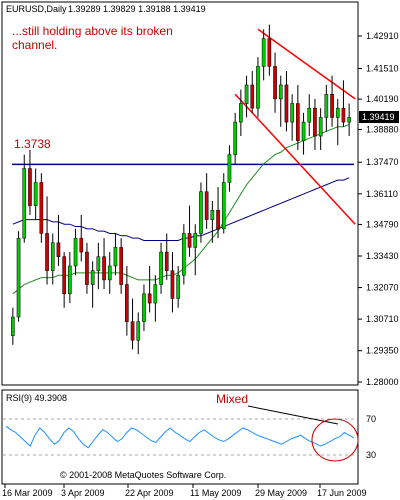 This screenshot has width=400, height=500. Describe the element at coordinates (382, 36) in the screenshot. I see `price-tick-label: 1.42910` at that location.